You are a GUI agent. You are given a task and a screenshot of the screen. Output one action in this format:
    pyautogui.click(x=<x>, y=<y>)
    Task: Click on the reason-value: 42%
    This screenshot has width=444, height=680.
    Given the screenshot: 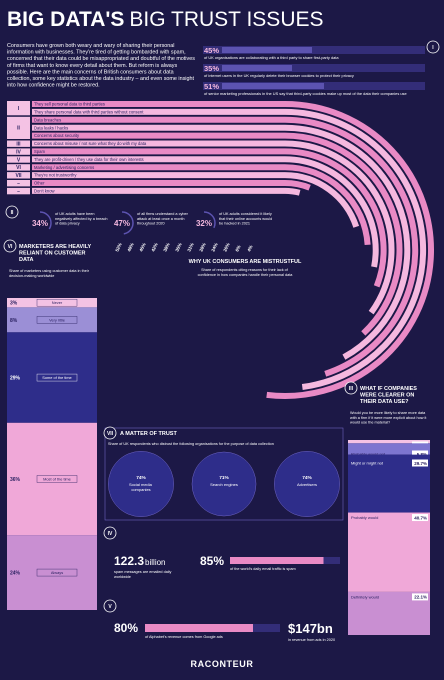 What is the action you would take?
    pyautogui.click(x=154, y=247)
    